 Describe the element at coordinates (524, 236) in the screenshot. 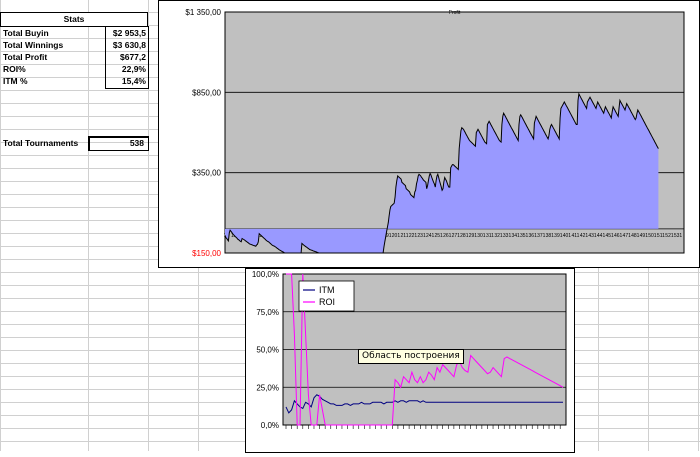

I see `profit-x-tick-label: 351` at that location.